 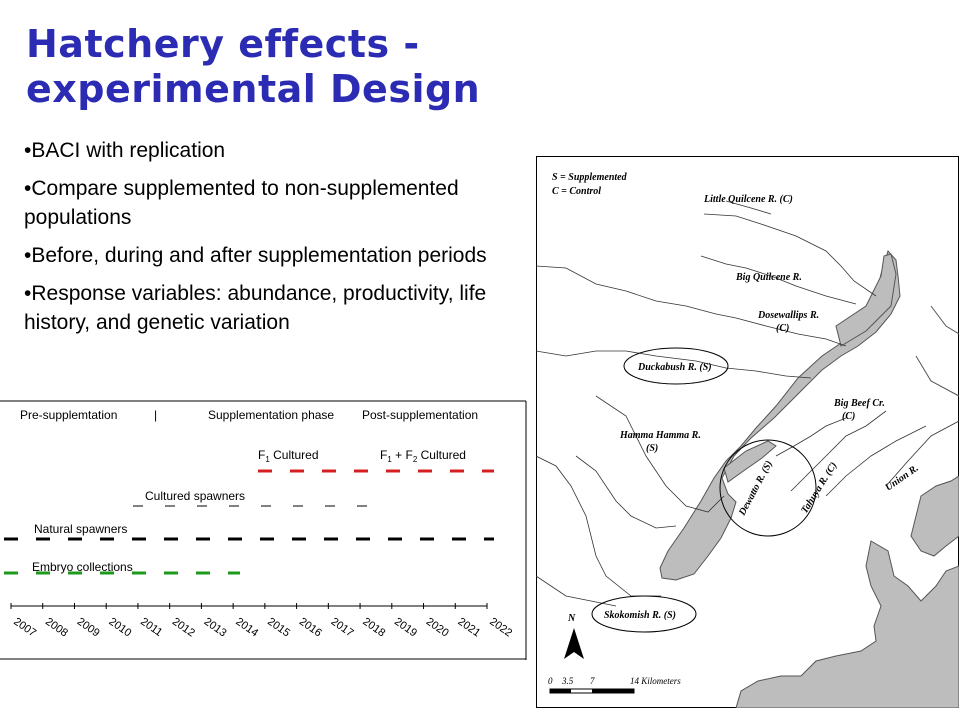 What do you see at coordinates (500, 628) in the screenshot?
I see `year-label: 2022` at bounding box center [500, 628].